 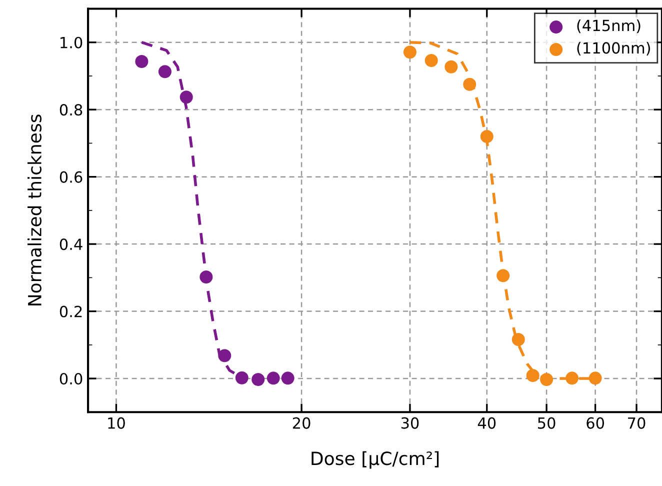 I want to click on y-tick-label: 0.0, so click(x=71, y=378).